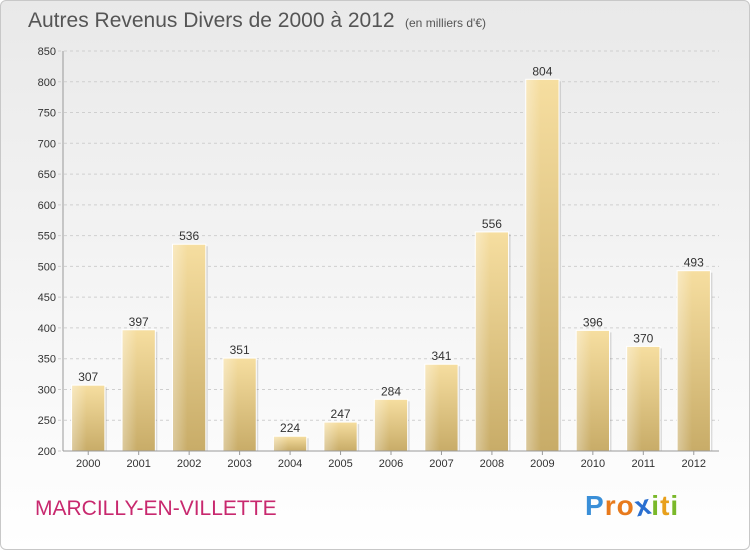 Image resolution: width=750 pixels, height=550 pixels. I want to click on y-tick-label: 450, so click(47, 298).